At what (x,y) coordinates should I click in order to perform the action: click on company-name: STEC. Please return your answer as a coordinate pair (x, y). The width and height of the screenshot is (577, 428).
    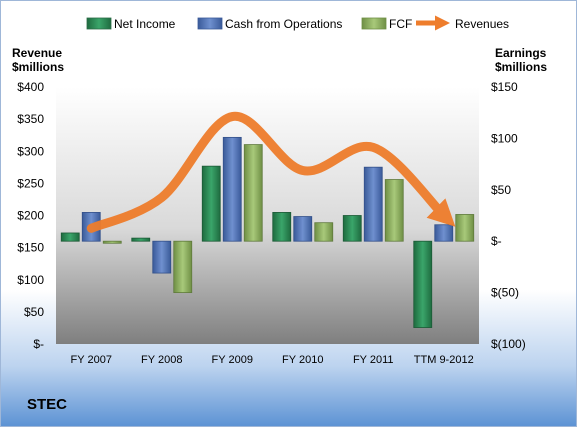
    Looking at the image, I should click on (47, 404).